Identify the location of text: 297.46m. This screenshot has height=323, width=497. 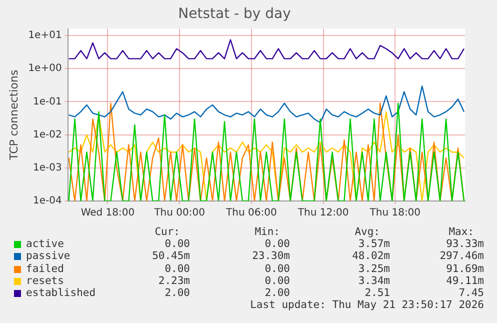
(462, 256).